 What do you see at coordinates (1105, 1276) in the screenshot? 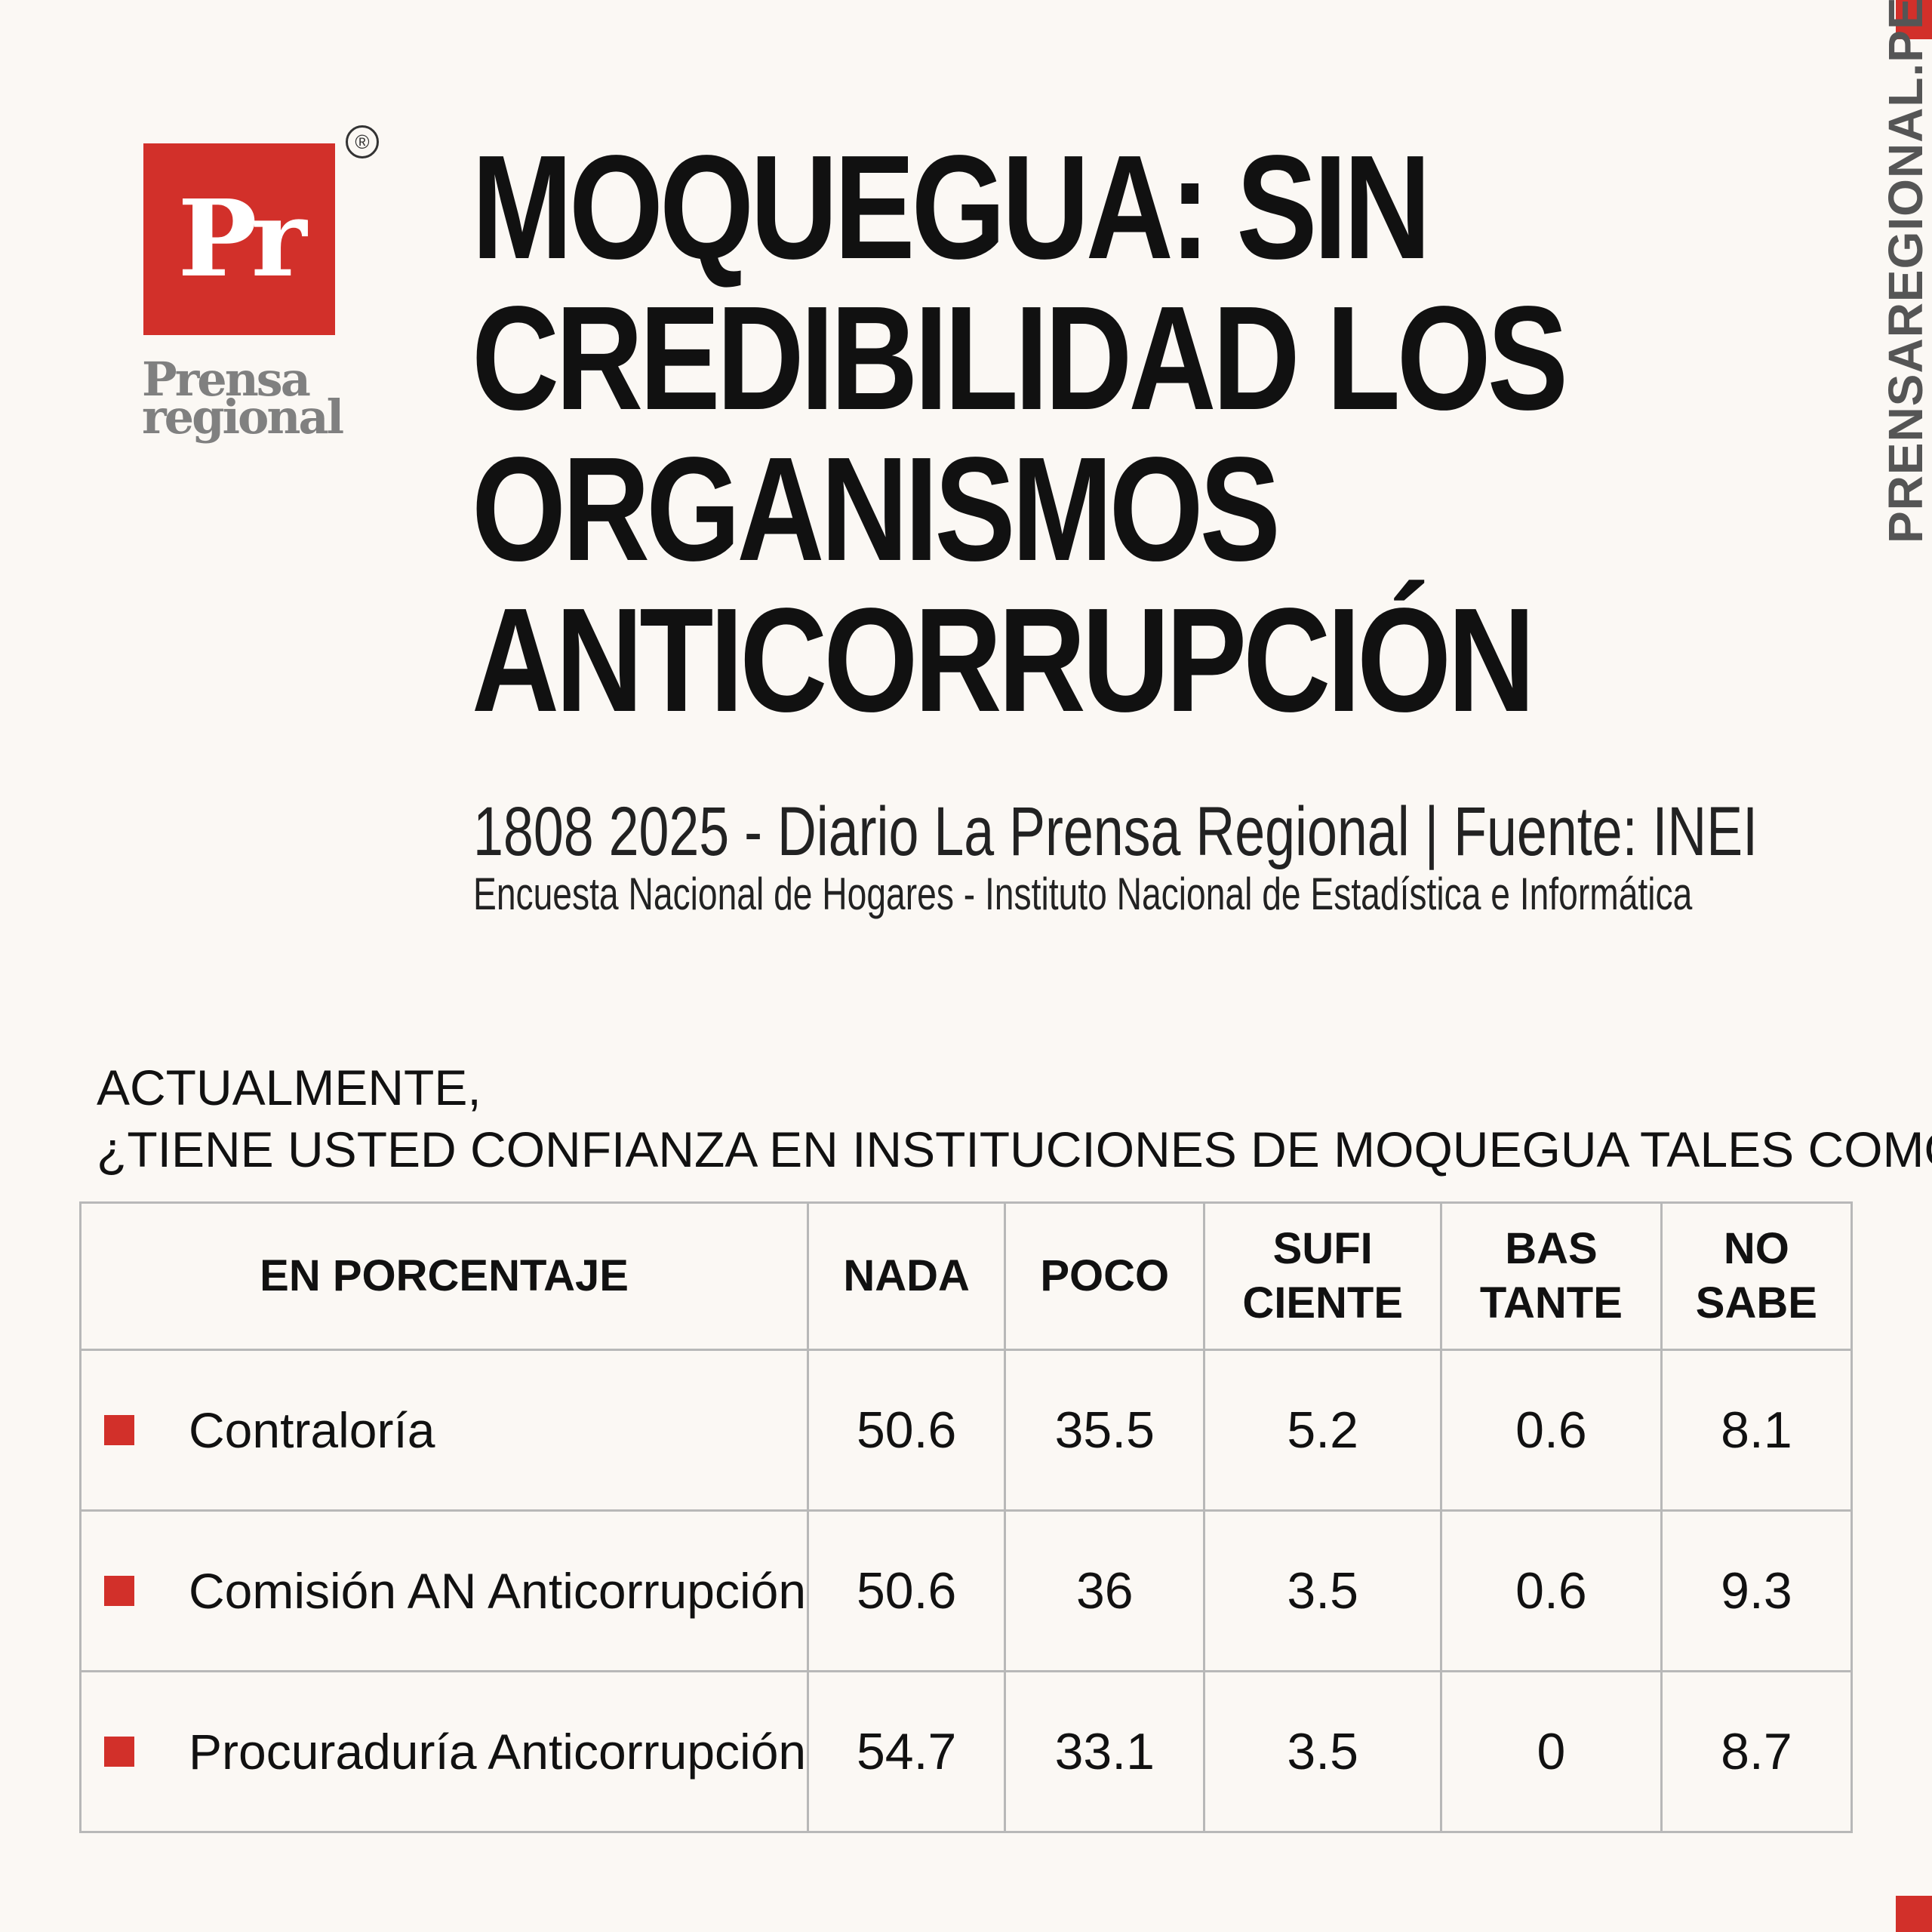
I see `header-poco: POCO` at bounding box center [1105, 1276].